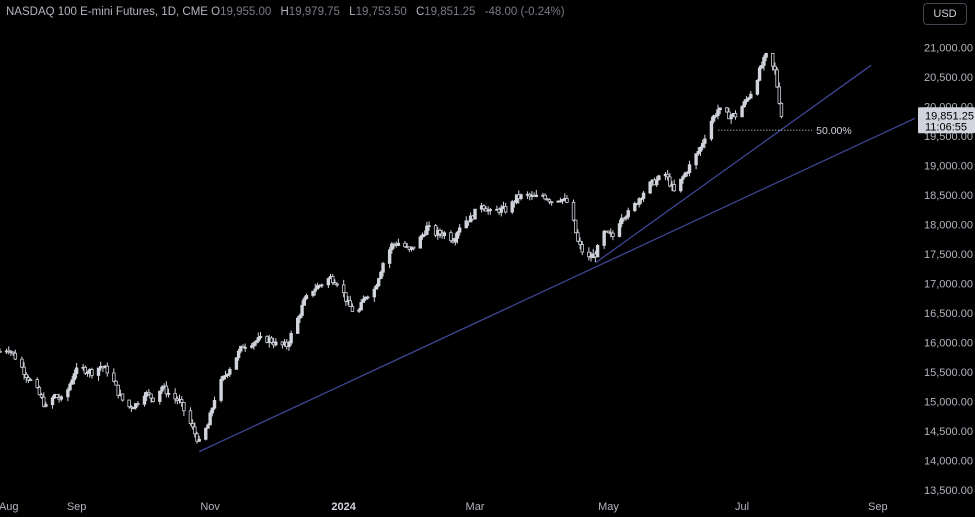 The height and width of the screenshot is (517, 975). Describe the element at coordinates (948, 226) in the screenshot. I see `price-tick-label: 18,000.00` at that location.